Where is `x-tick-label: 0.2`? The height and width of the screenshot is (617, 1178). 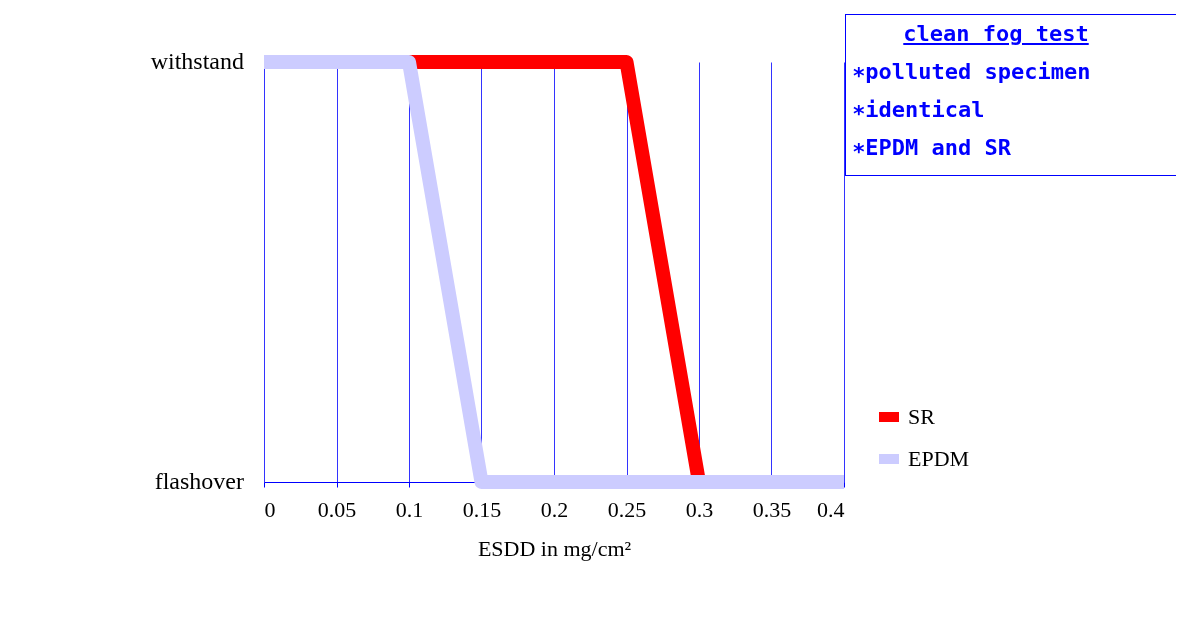 x-tick-label: 0.2 is located at coordinates (554, 509).